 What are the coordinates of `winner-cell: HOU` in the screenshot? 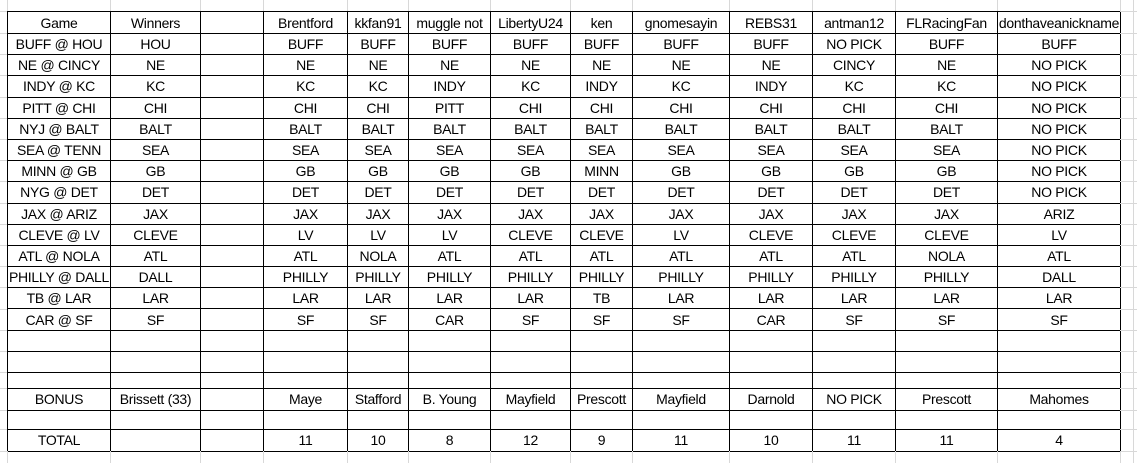 It's located at (155, 44).